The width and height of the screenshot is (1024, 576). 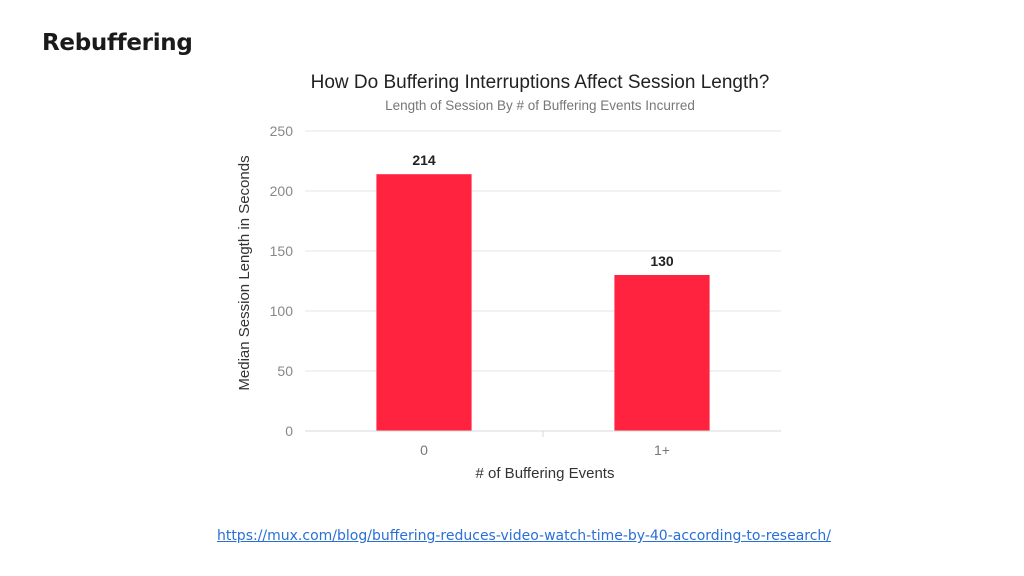 What do you see at coordinates (282, 131) in the screenshot?
I see `y-tick-label: 250` at bounding box center [282, 131].